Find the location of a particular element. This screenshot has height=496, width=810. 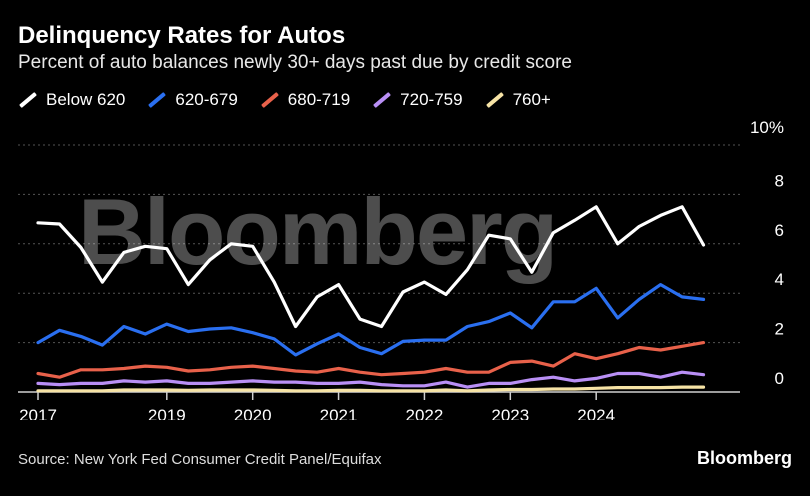

legend-label: Below 620 is located at coordinates (86, 99).